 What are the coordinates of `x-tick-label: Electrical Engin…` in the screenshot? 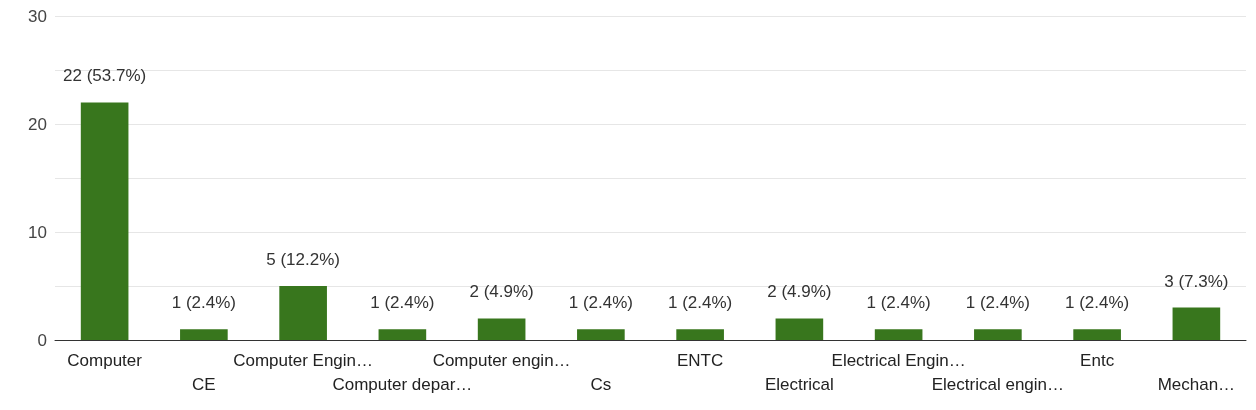 It's located at (898, 360).